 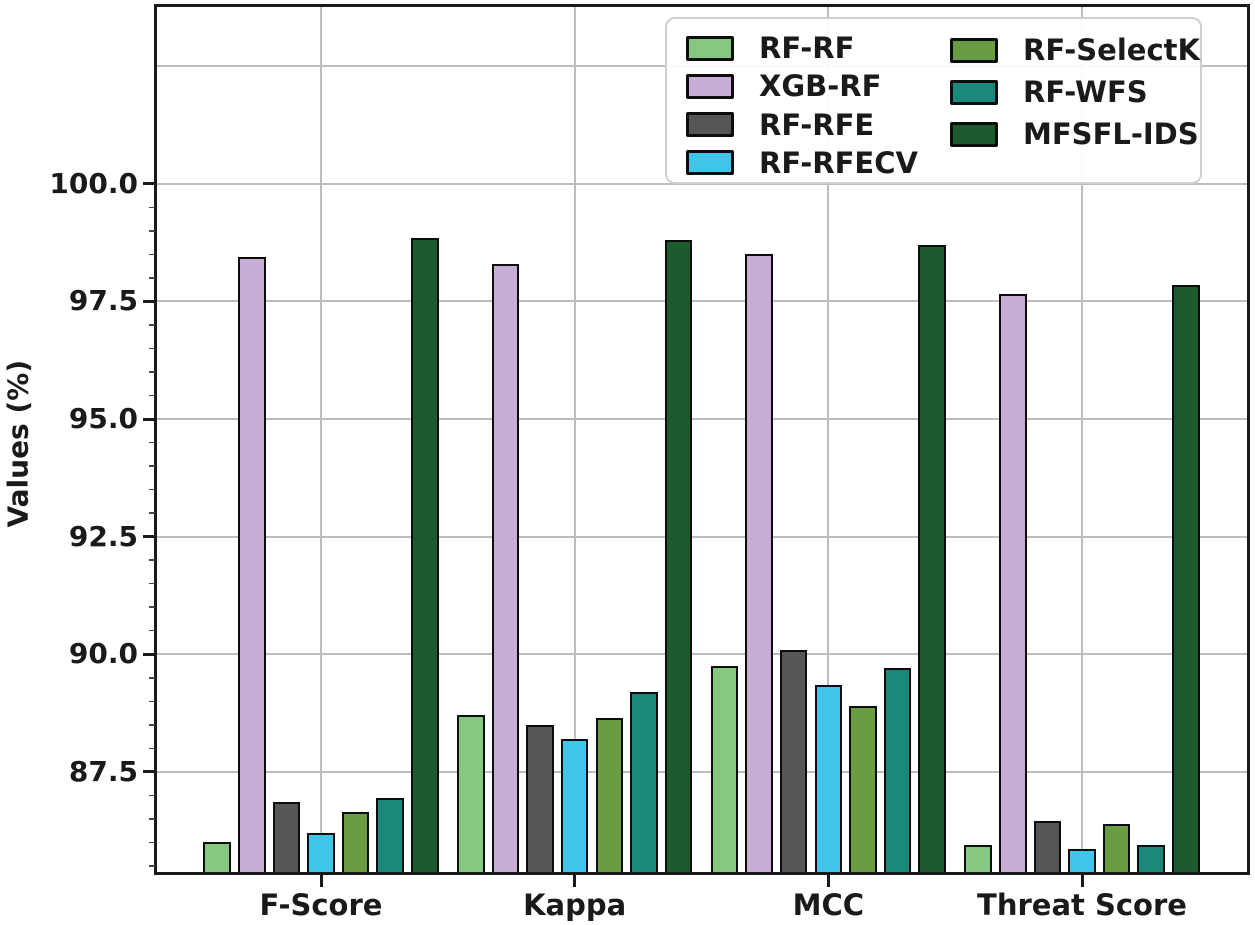 What do you see at coordinates (978, 859) in the screenshot?
I see `bar-RF-RF-Threat Score` at bounding box center [978, 859].